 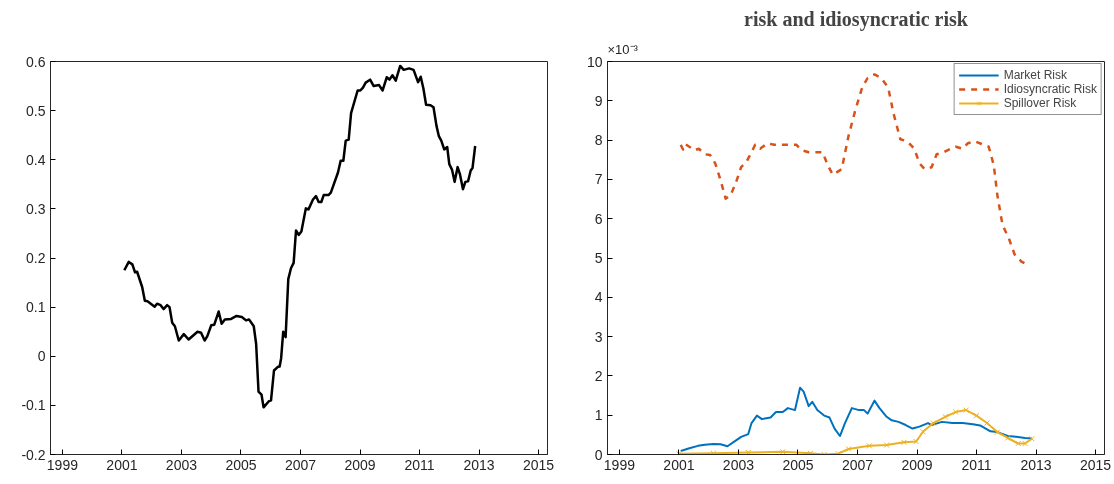 What do you see at coordinates (598, 100) in the screenshot?
I see `y-tick-label: 9` at bounding box center [598, 100].